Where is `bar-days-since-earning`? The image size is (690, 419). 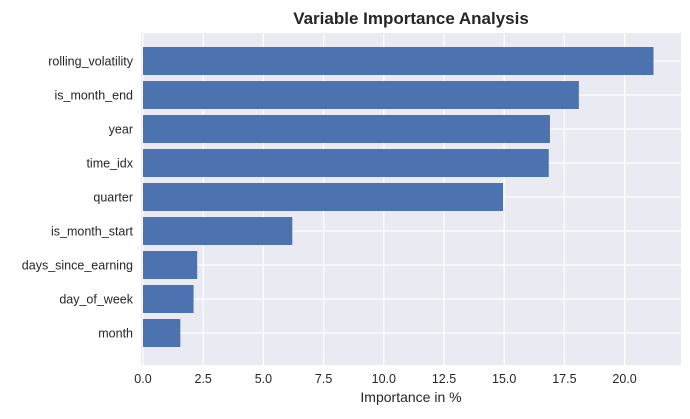 bar-days-since-earning is located at coordinates (170, 265).